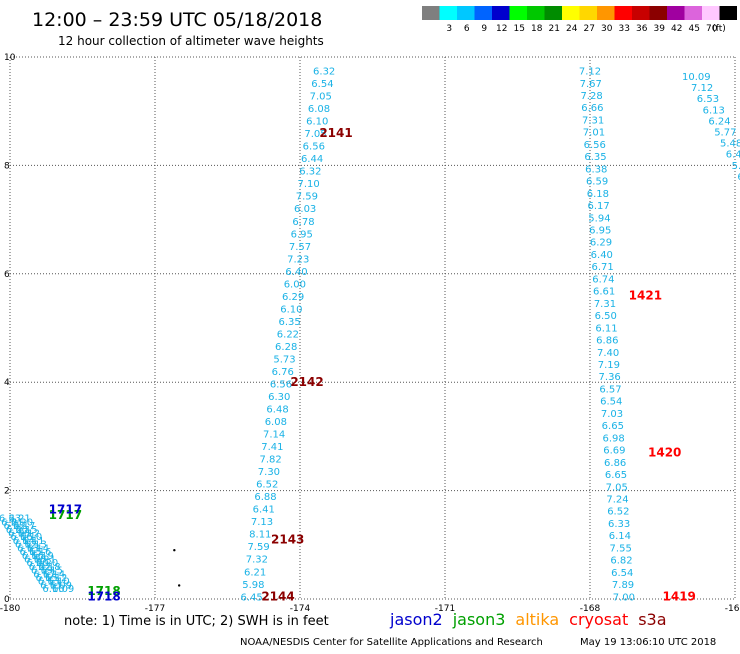  I want to click on wave-height-value: 7.14, so click(274, 435).